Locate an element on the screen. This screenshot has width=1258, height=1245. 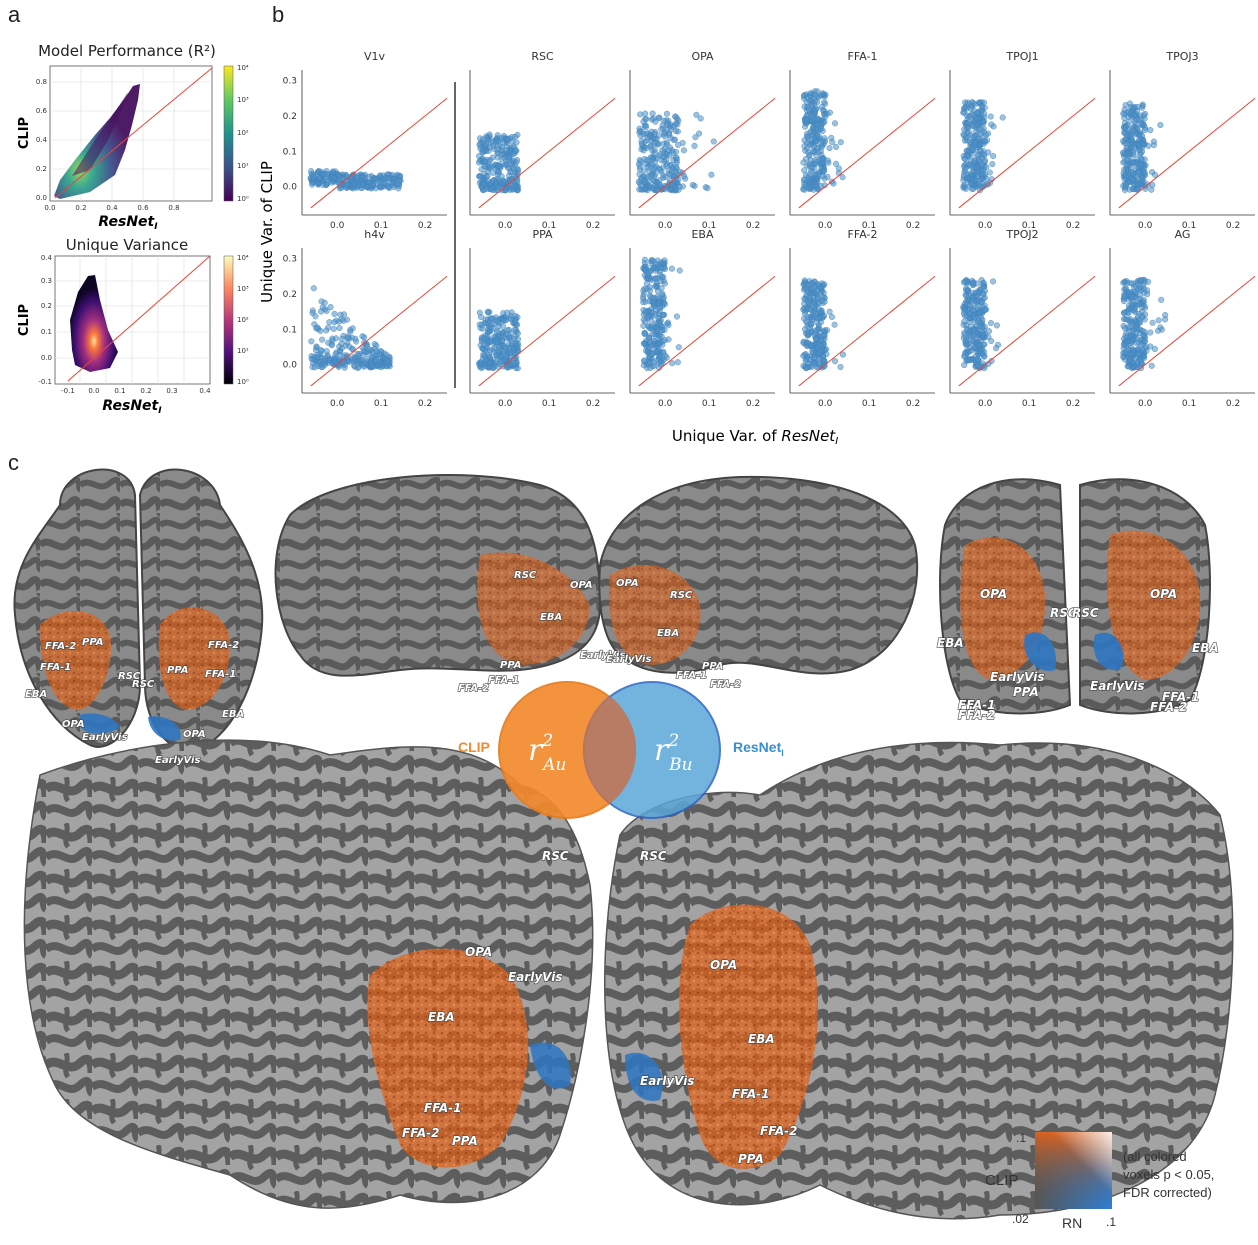
venn-left-math: r2 Au is located at coordinates (547, 753).